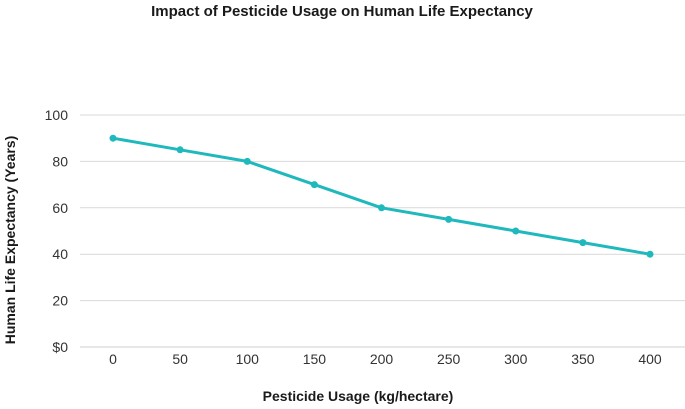 The width and height of the screenshot is (685, 409). What do you see at coordinates (248, 359) in the screenshot?
I see `x-tick-label: 100` at bounding box center [248, 359].